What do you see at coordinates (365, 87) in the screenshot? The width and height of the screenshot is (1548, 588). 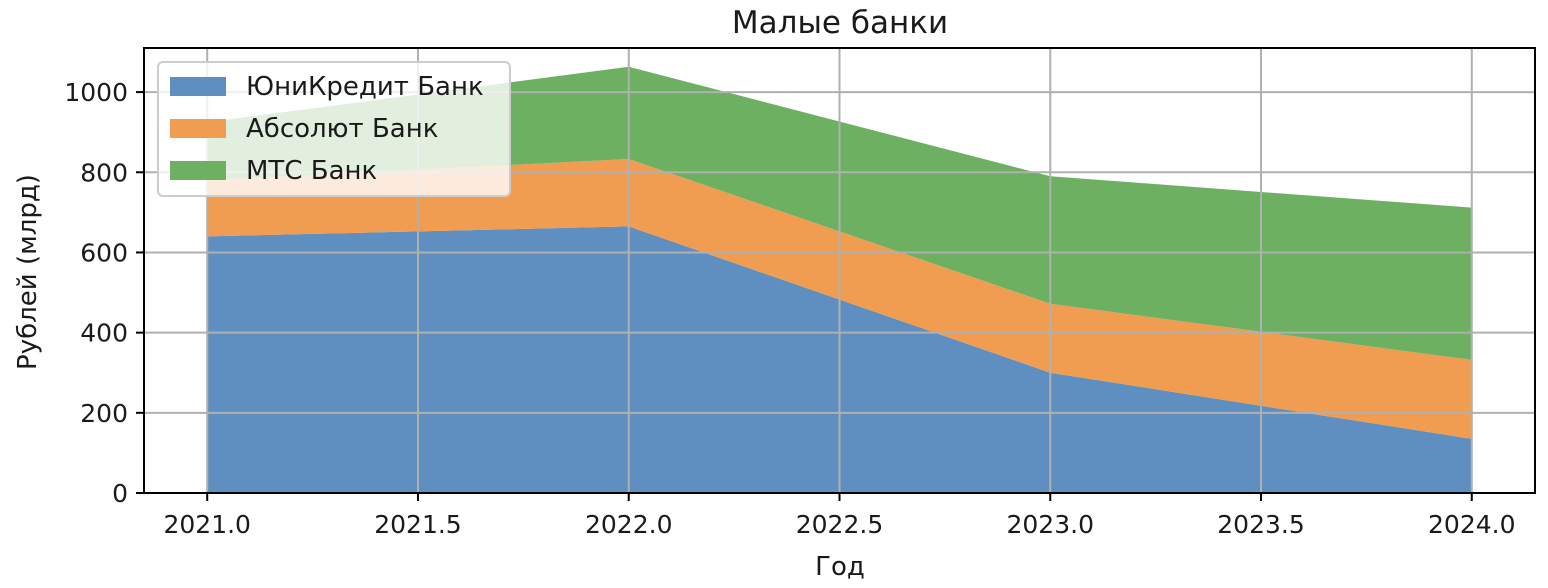 I see `legend-label-0: ЮниКредит Банк` at bounding box center [365, 87].